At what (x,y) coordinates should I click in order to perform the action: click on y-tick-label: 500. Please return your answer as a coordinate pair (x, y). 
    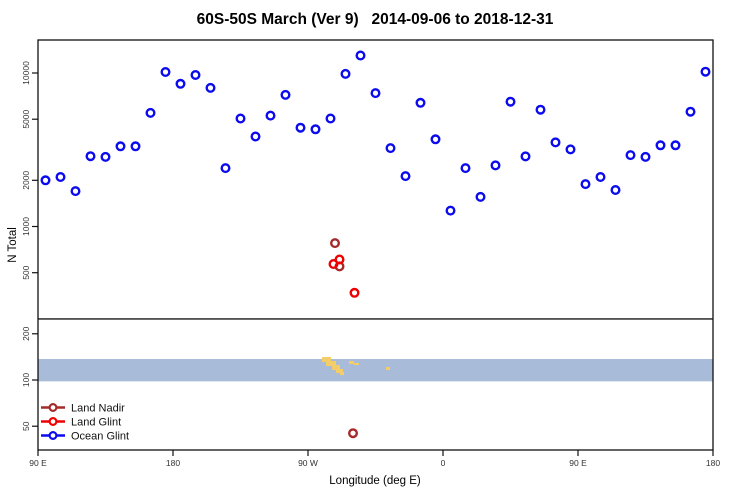
    Looking at the image, I should click on (26, 272).